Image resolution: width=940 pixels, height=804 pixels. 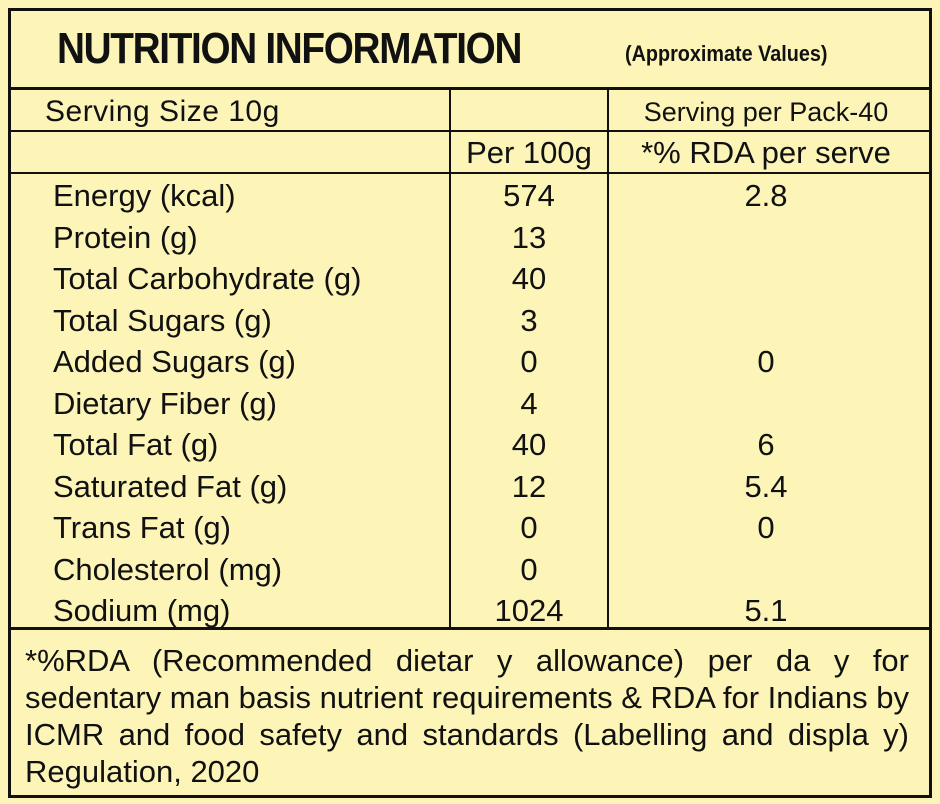 What do you see at coordinates (289, 48) in the screenshot?
I see `label-title: NUTRITION INFORMATION` at bounding box center [289, 48].